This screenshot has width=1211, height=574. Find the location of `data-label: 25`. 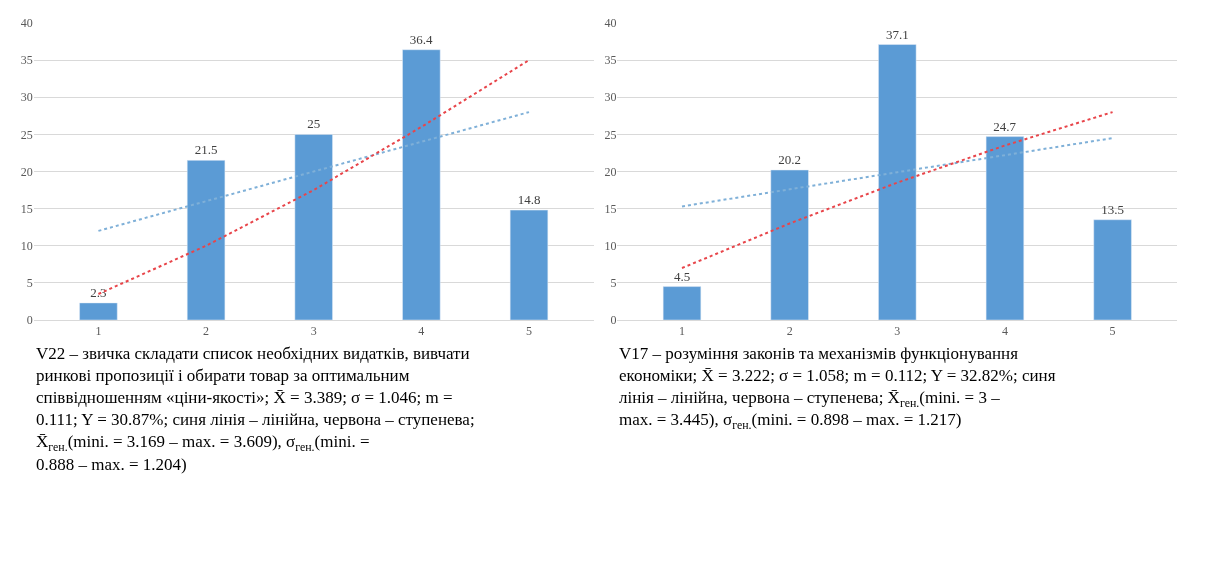

data-label: 25 is located at coordinates (314, 124).